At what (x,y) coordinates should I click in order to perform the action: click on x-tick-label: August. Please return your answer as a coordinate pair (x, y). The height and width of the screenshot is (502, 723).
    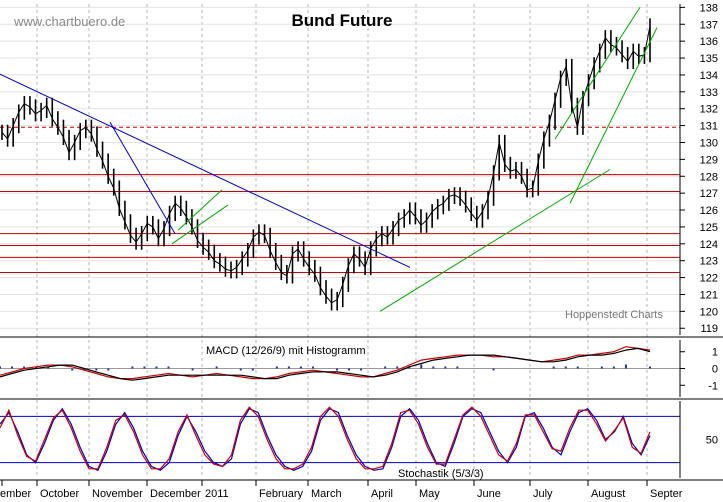
    Looking at the image, I should click on (608, 494).